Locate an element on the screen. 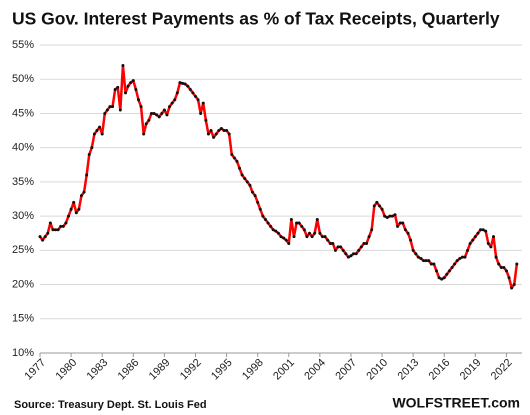 This screenshot has height=415, width=530. y-tick-label: 15% is located at coordinates (23, 319).